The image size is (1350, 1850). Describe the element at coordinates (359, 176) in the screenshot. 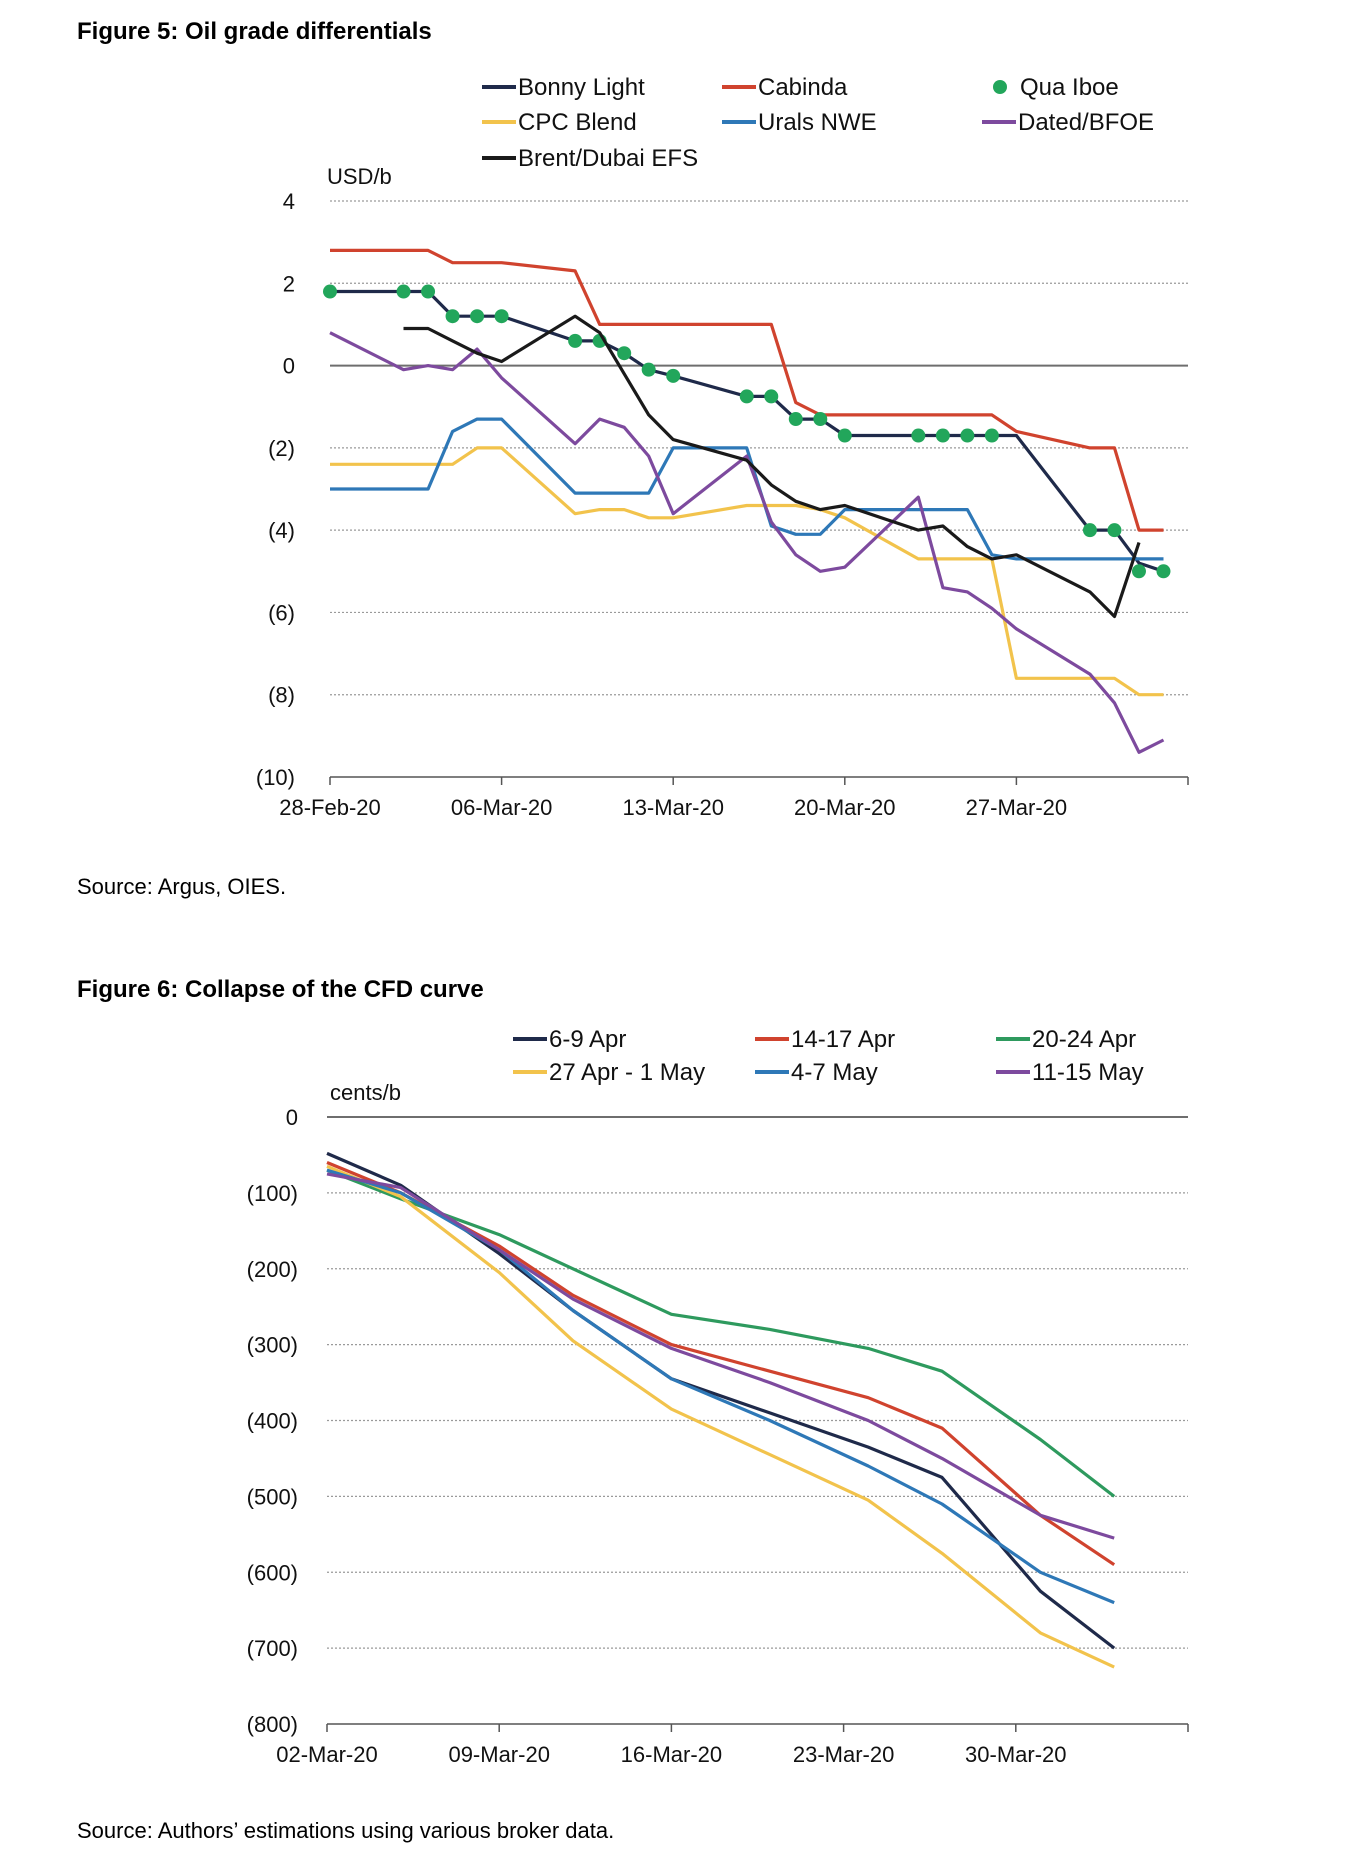

I see `y-axis-unit-label: USD/b` at that location.